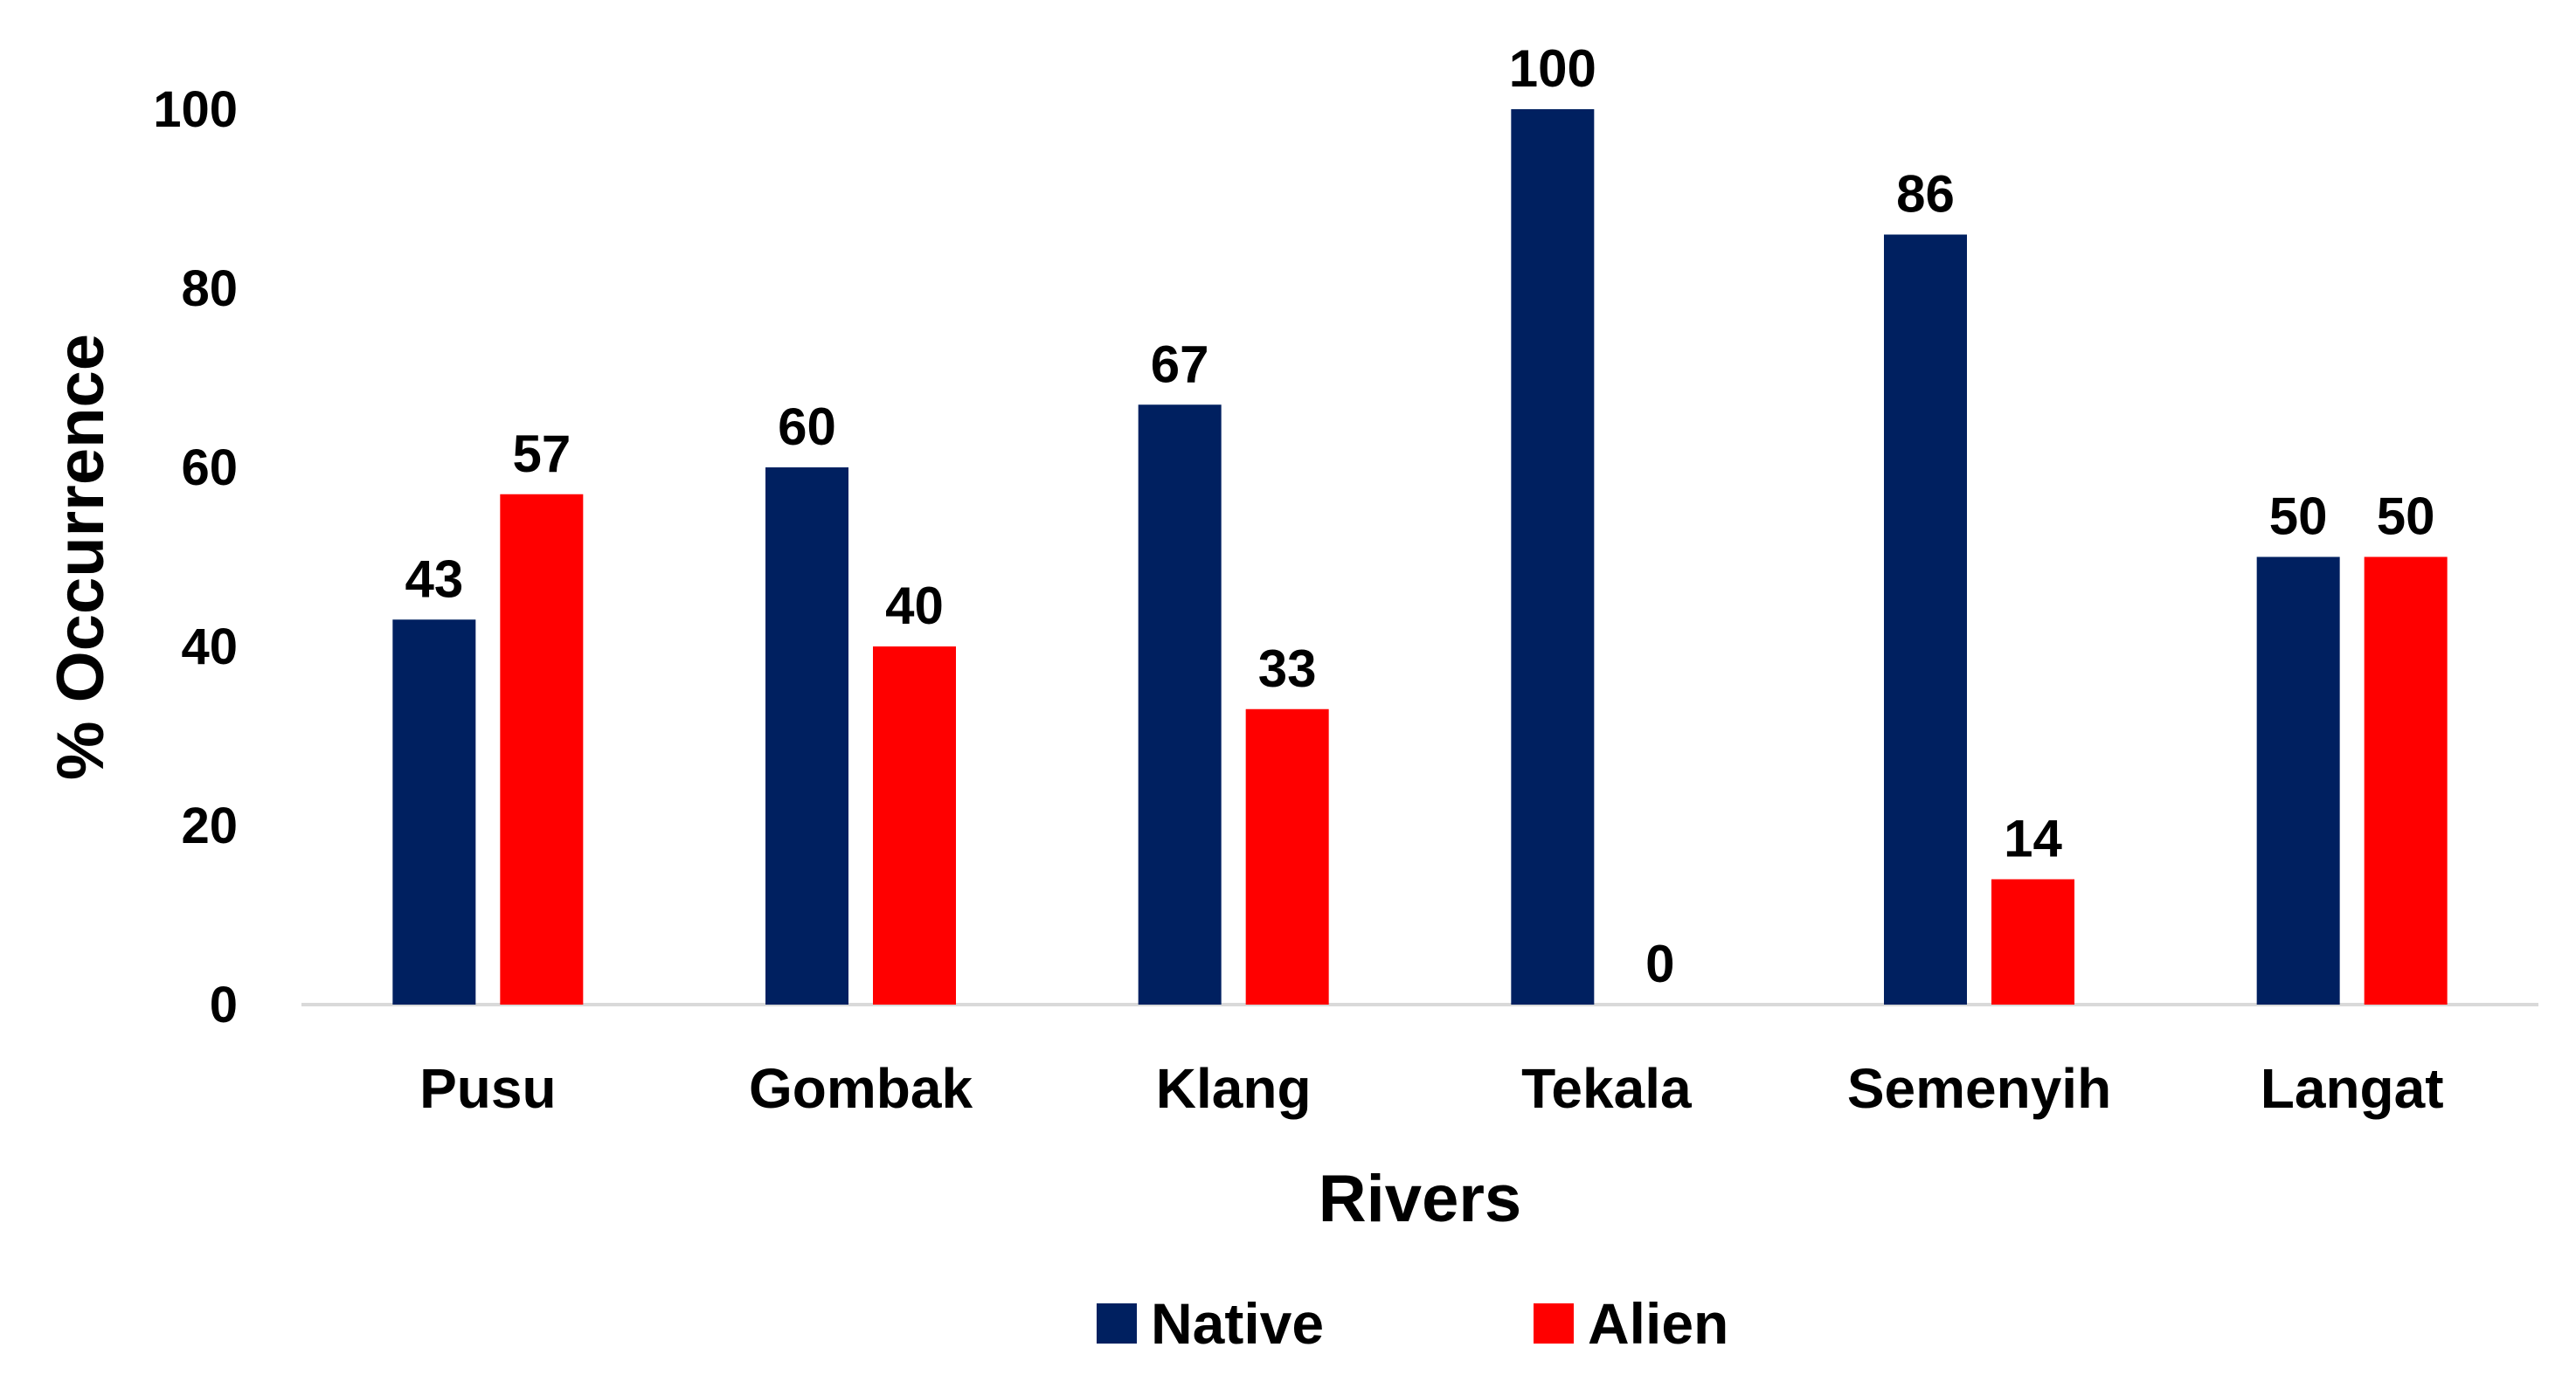 This screenshot has height=1375, width=2576. Describe the element at coordinates (224, 1005) in the screenshot. I see `y-tick-label: 0` at that location.